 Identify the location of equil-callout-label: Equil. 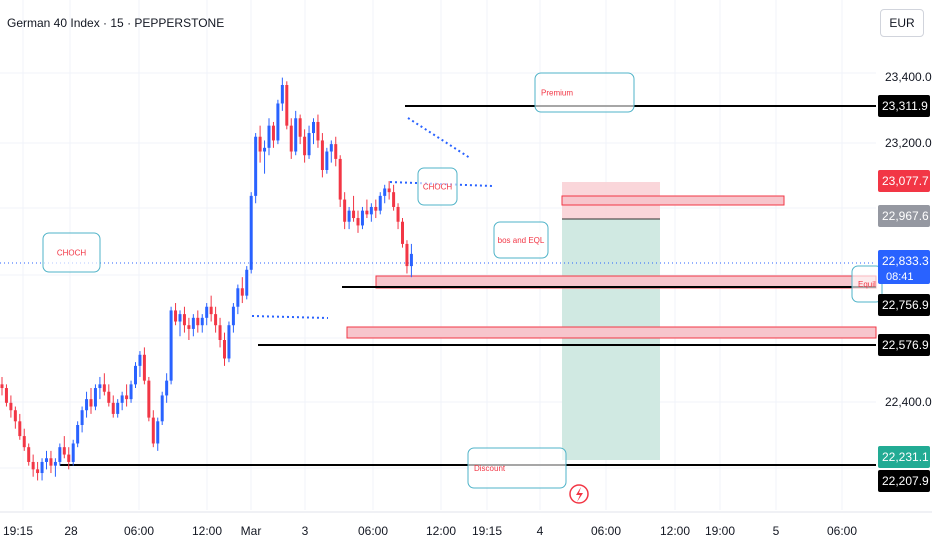
(867, 284).